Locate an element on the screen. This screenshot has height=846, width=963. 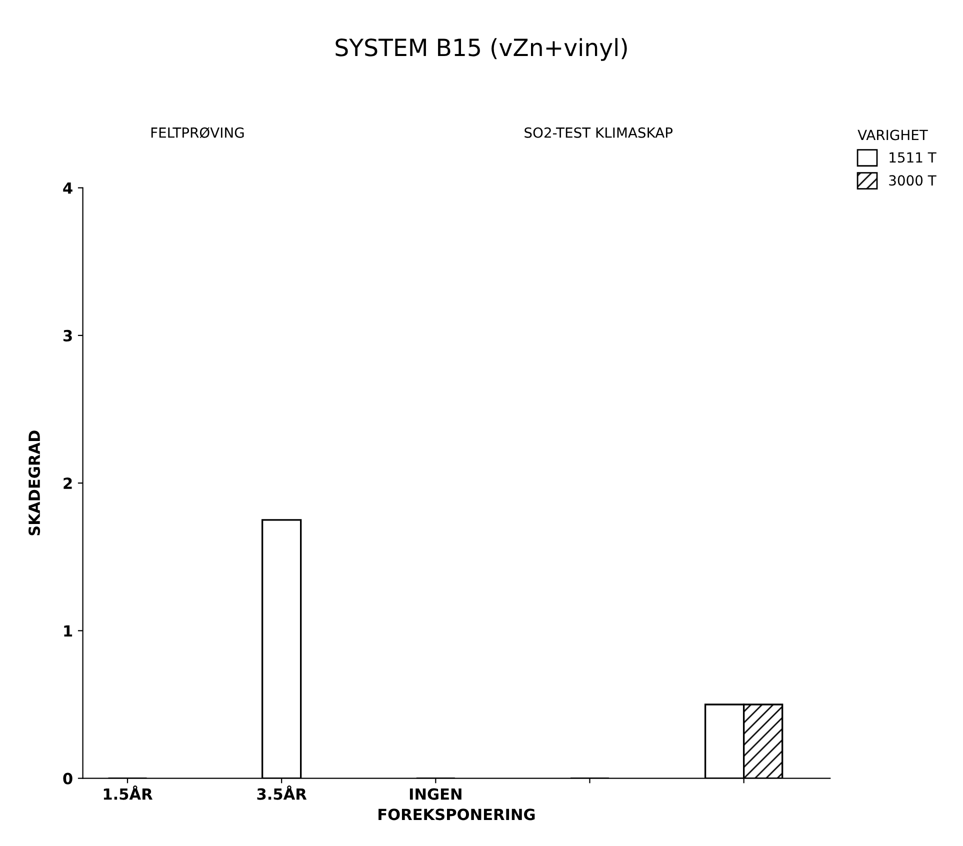
x-tick-label: INGEN is located at coordinates (436, 794).